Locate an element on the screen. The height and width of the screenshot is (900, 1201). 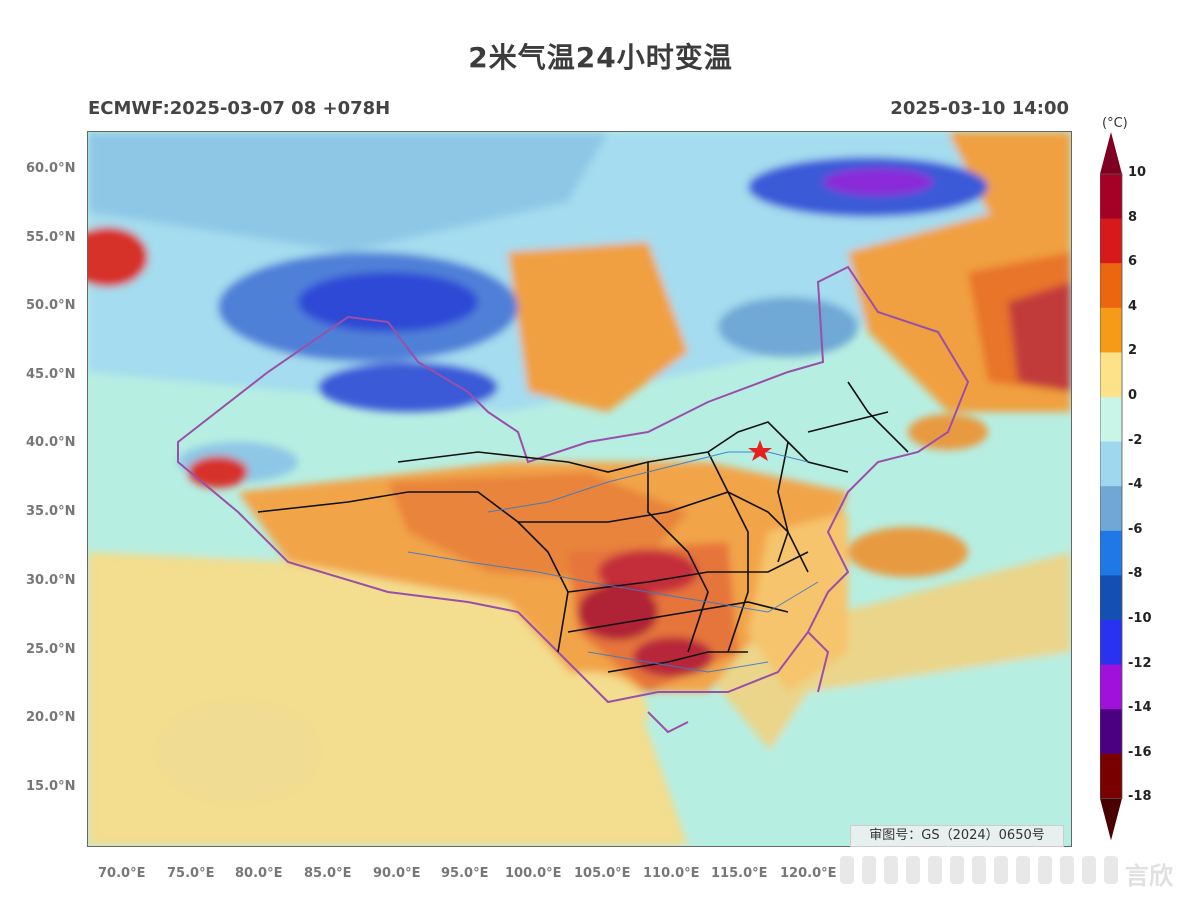
lat-tick: 40.0°N is located at coordinates (51, 442).